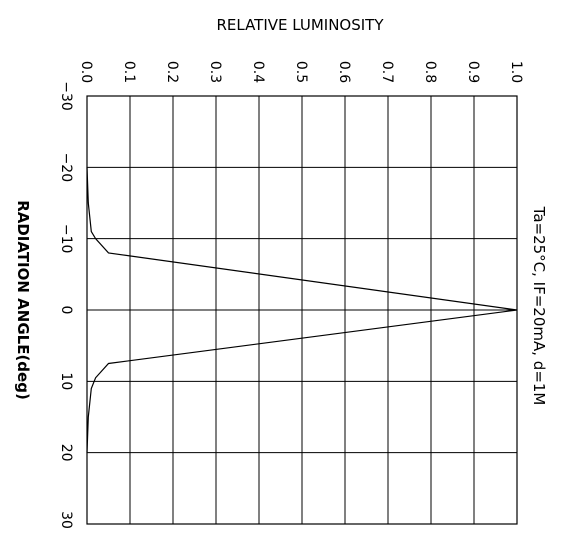 The image size is (581, 552). What do you see at coordinates (66, 239) in the screenshot?
I see `y-tick-label: −10` at bounding box center [66, 239].